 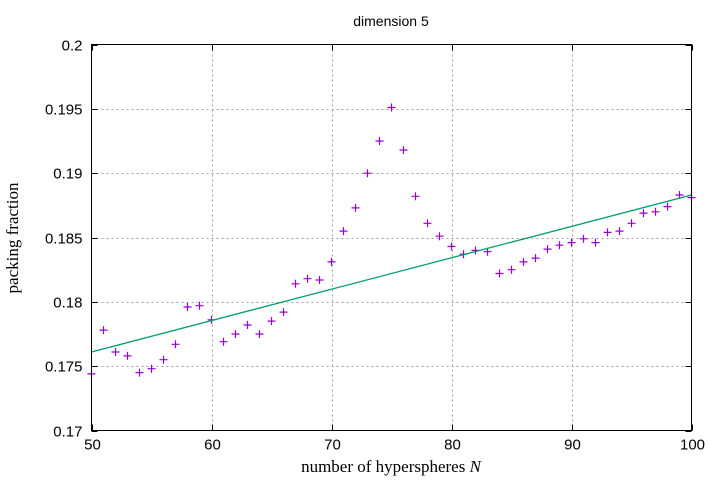 I want to click on y-tick-label: 0.185, so click(x=64, y=239).